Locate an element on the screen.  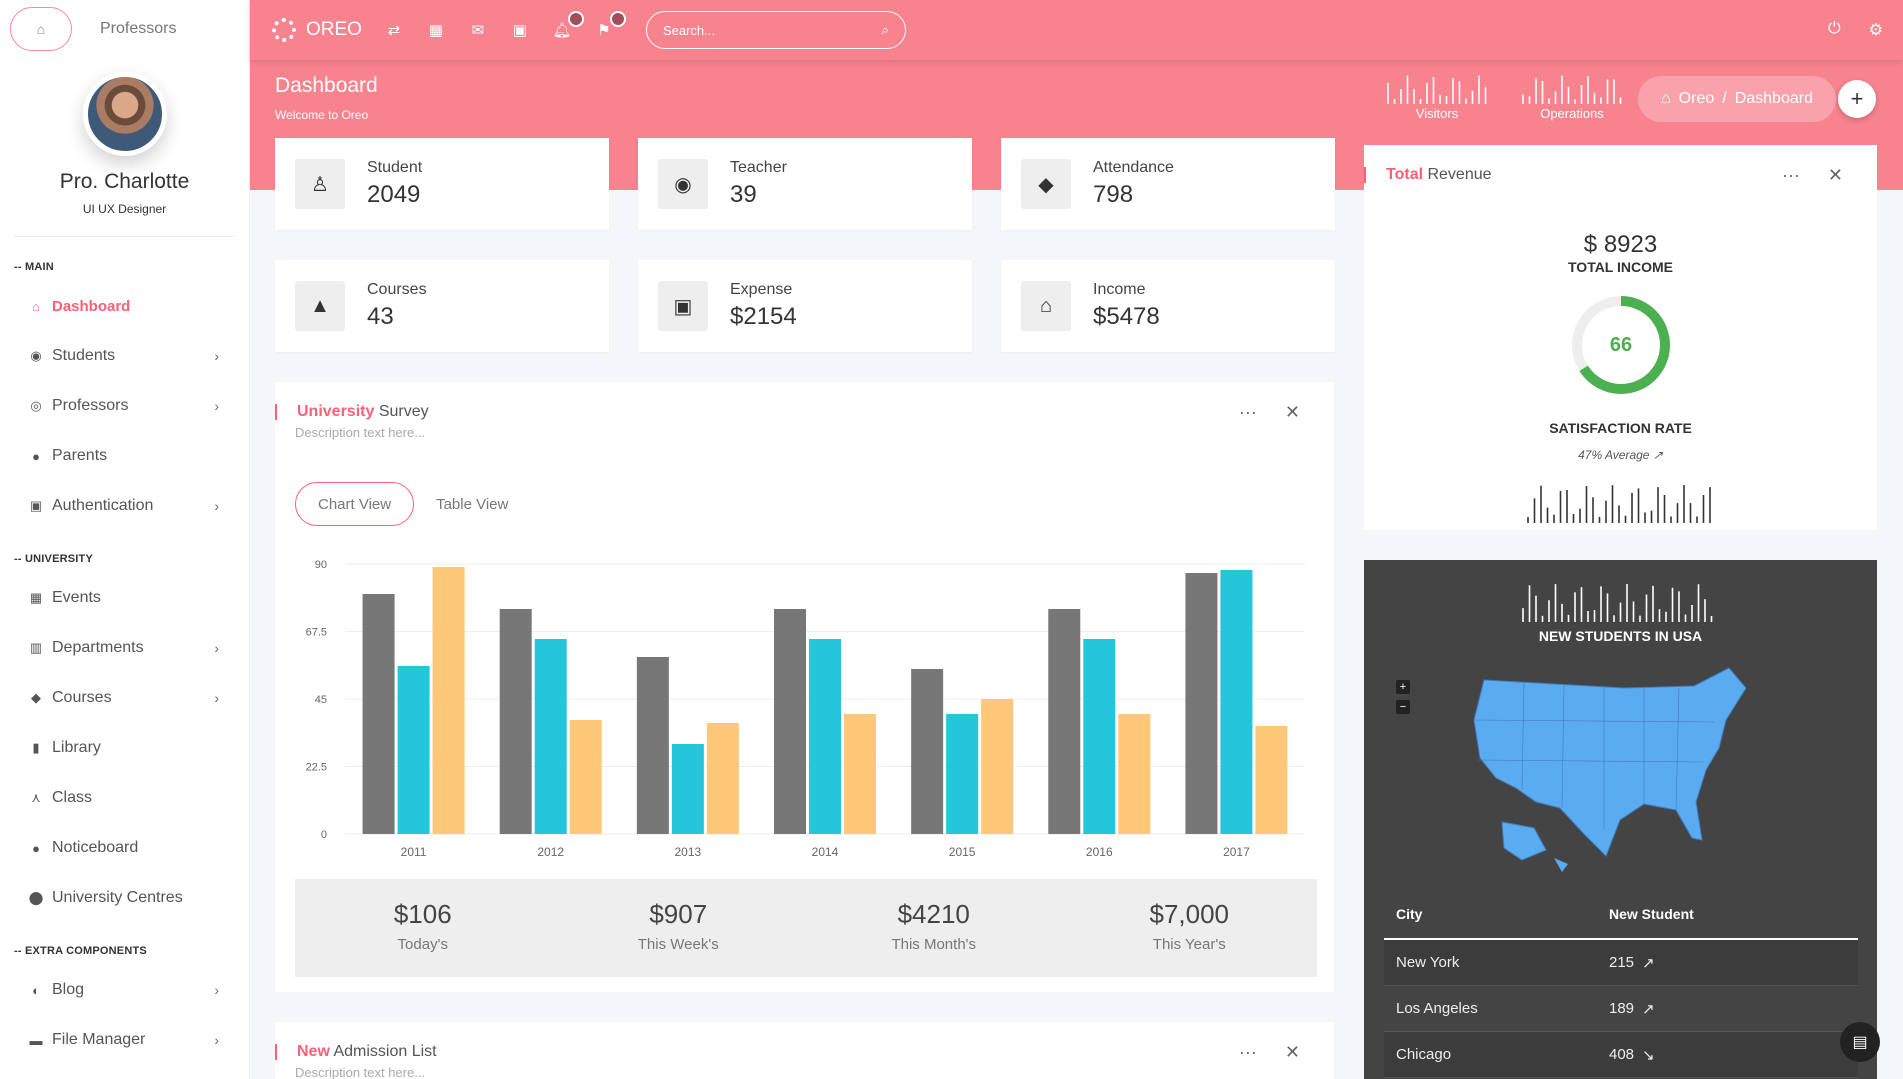
sidebar-item-noticeboard: ● Noticeboard is located at coordinates (124, 848).